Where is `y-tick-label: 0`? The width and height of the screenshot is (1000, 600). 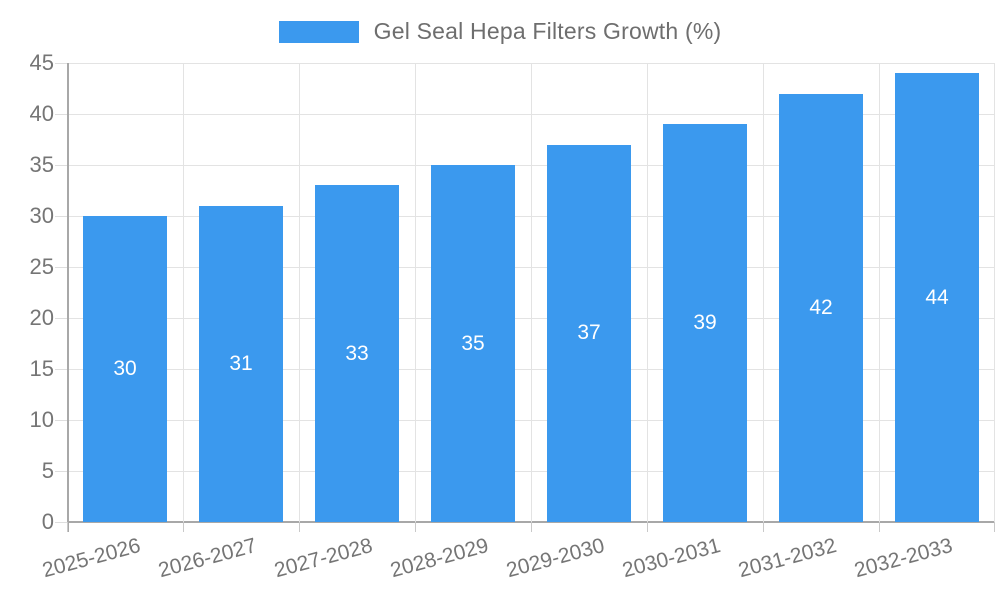 y-tick-label: 0 is located at coordinates (47, 521).